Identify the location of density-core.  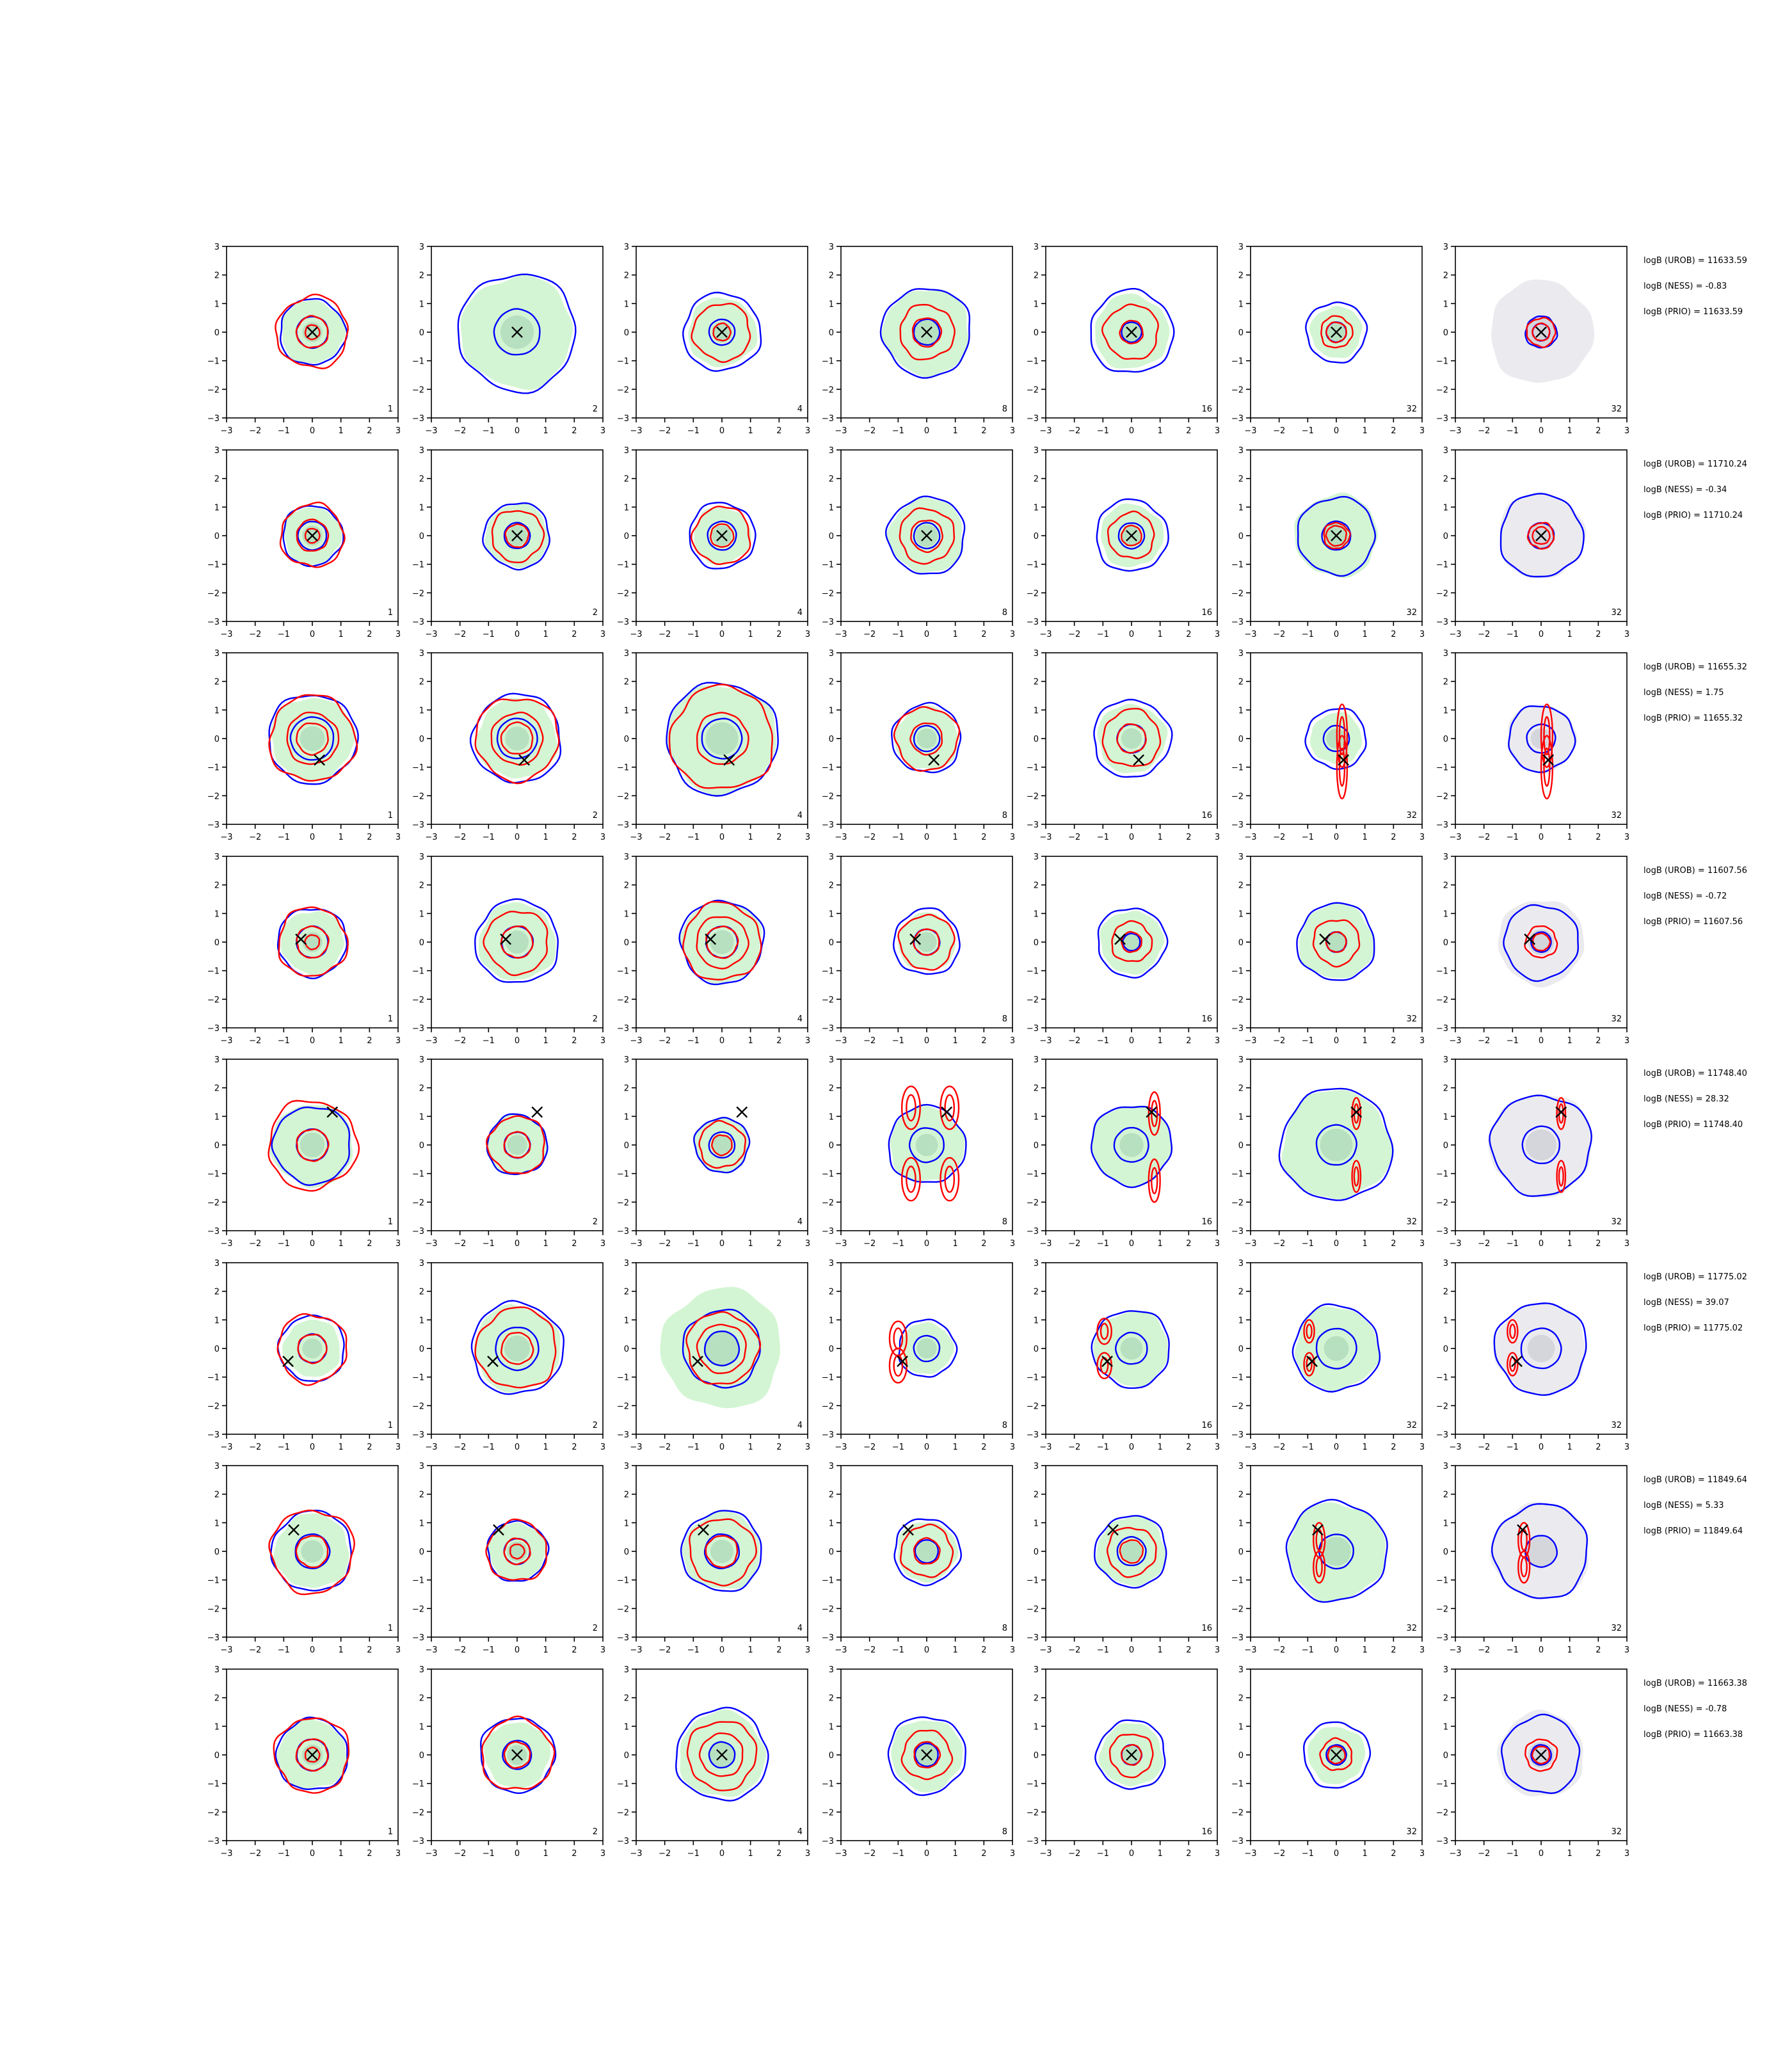
(517, 1348).